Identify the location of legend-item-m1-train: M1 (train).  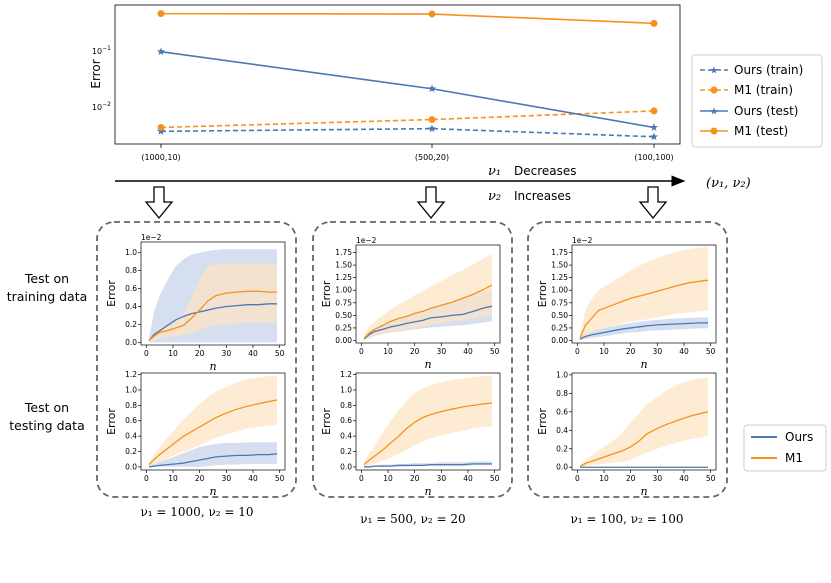
(746, 90).